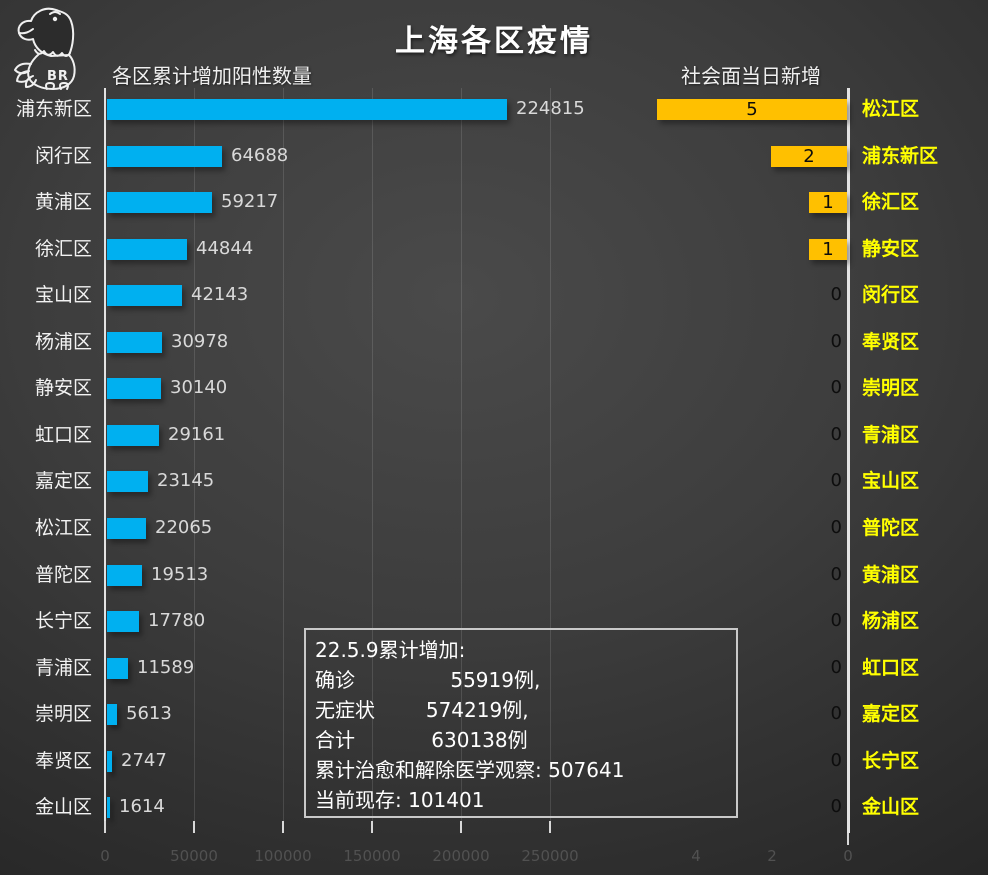  What do you see at coordinates (225, 248) in the screenshot?
I see `left-value-label: 44844` at bounding box center [225, 248].